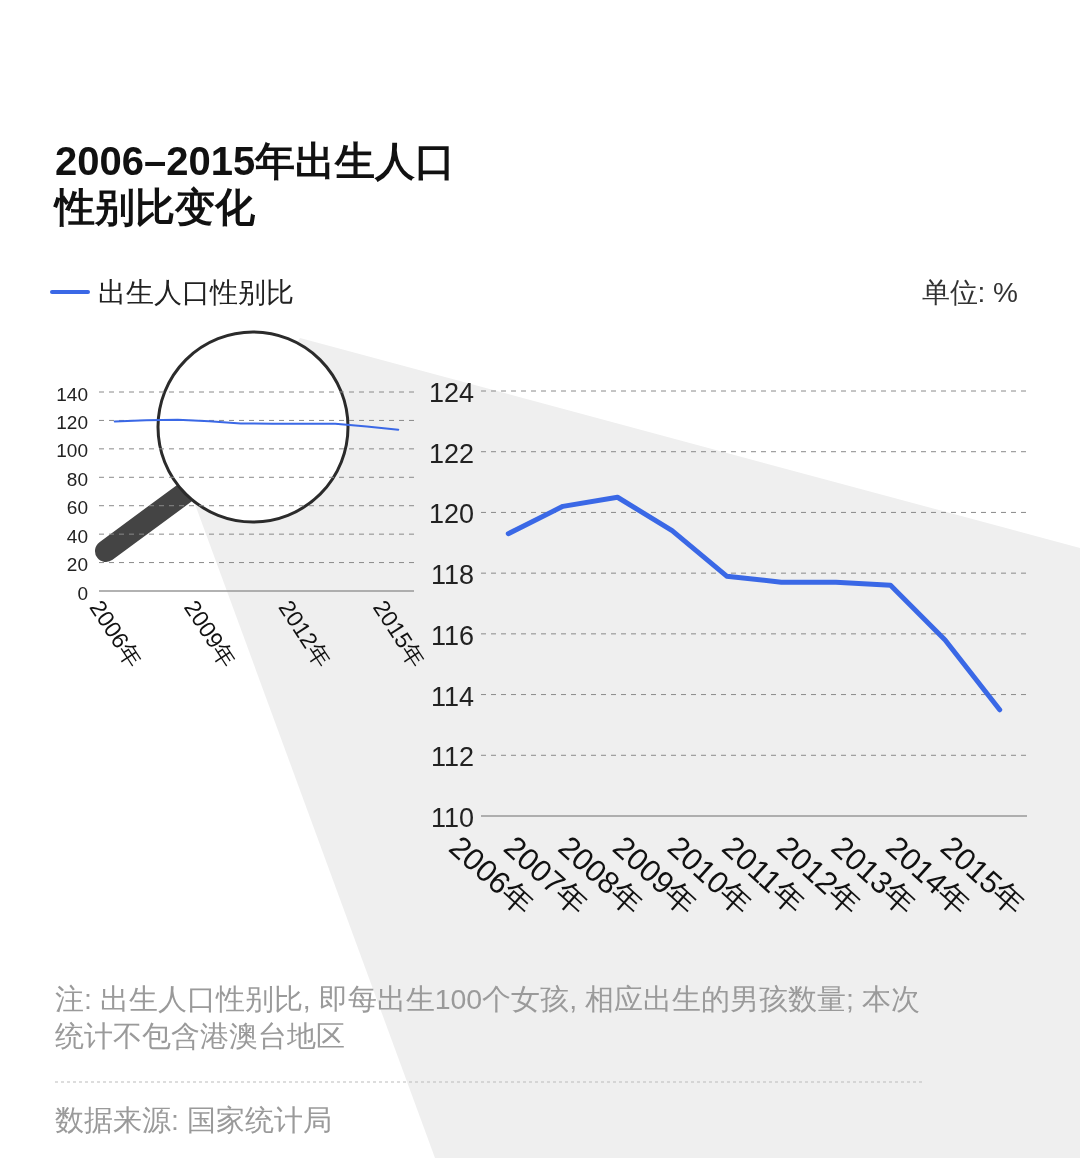 Image resolution: width=1080 pixels, height=1158 pixels. I want to click on y-tick-label: 120, so click(72, 422).